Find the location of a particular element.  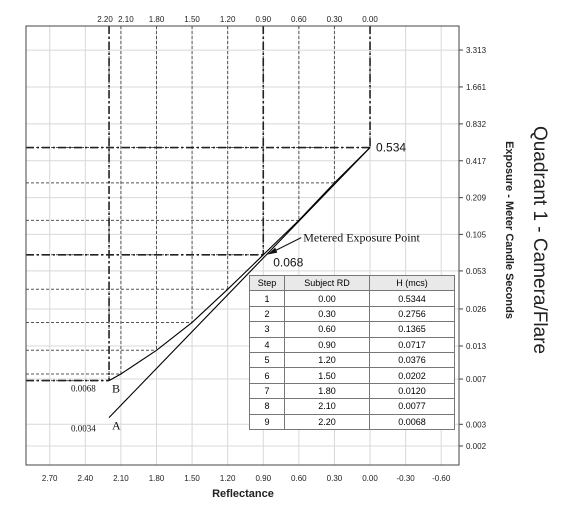

cell-h: 0.1365 is located at coordinates (412, 329).